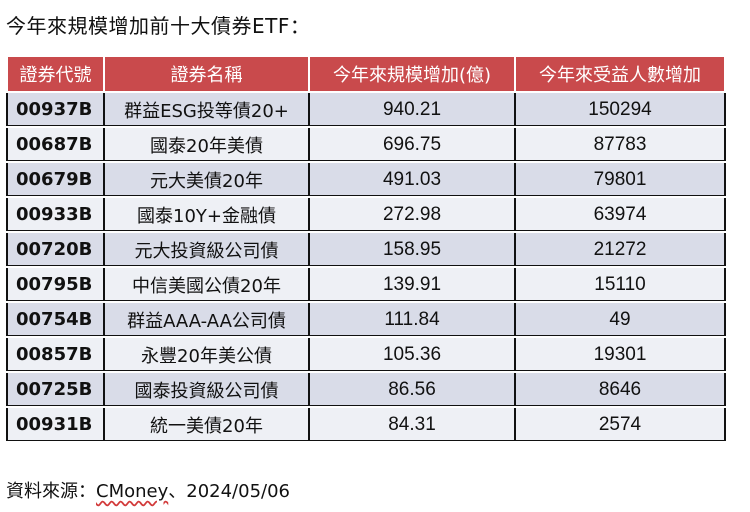 The height and width of the screenshot is (512, 750). Describe the element at coordinates (620, 109) in the screenshot. I see `cell-holders-increase: 150294` at that location.